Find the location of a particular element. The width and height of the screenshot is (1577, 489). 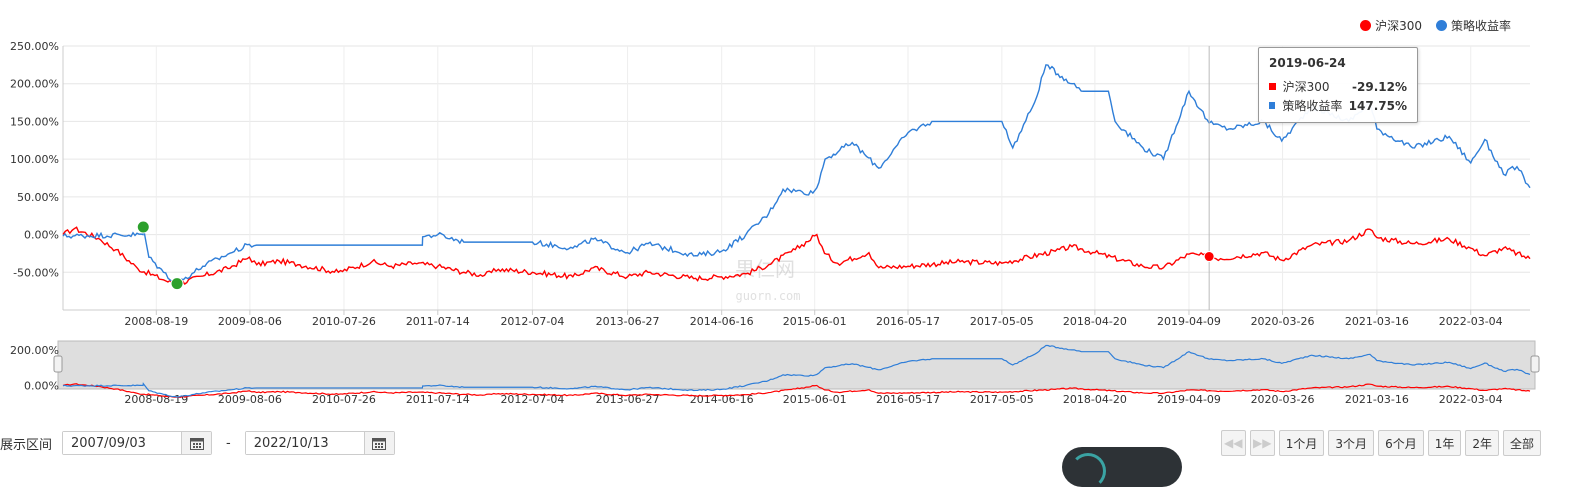

range-1m-button: 1个月 is located at coordinates (1301, 443).